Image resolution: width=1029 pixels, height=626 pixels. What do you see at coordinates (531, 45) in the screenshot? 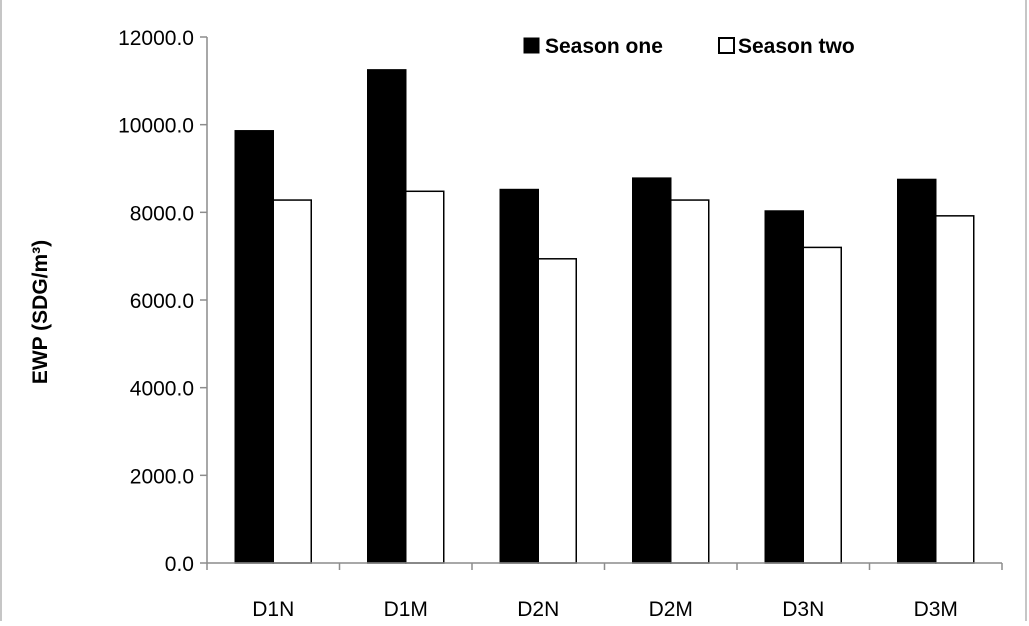
I see `legend-swatch-season-one` at bounding box center [531, 45].